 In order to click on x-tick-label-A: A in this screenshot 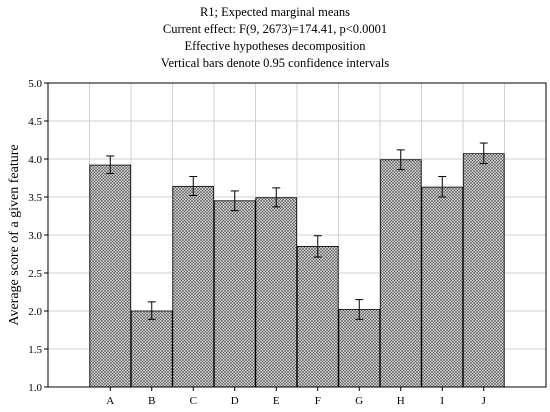, I will do `click(110, 401)`.